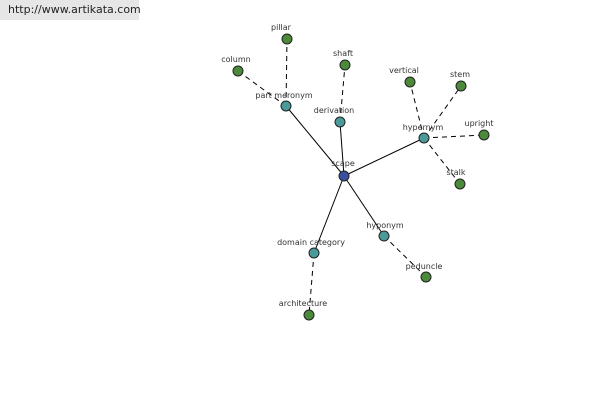 This screenshot has height=400, width=600. I want to click on node-label: architecture, so click(303, 303).